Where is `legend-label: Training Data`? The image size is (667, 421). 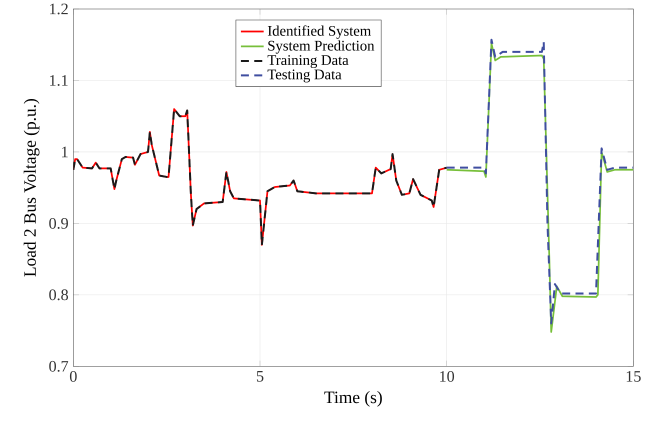
legend-label: Training Data is located at coordinates (308, 61).